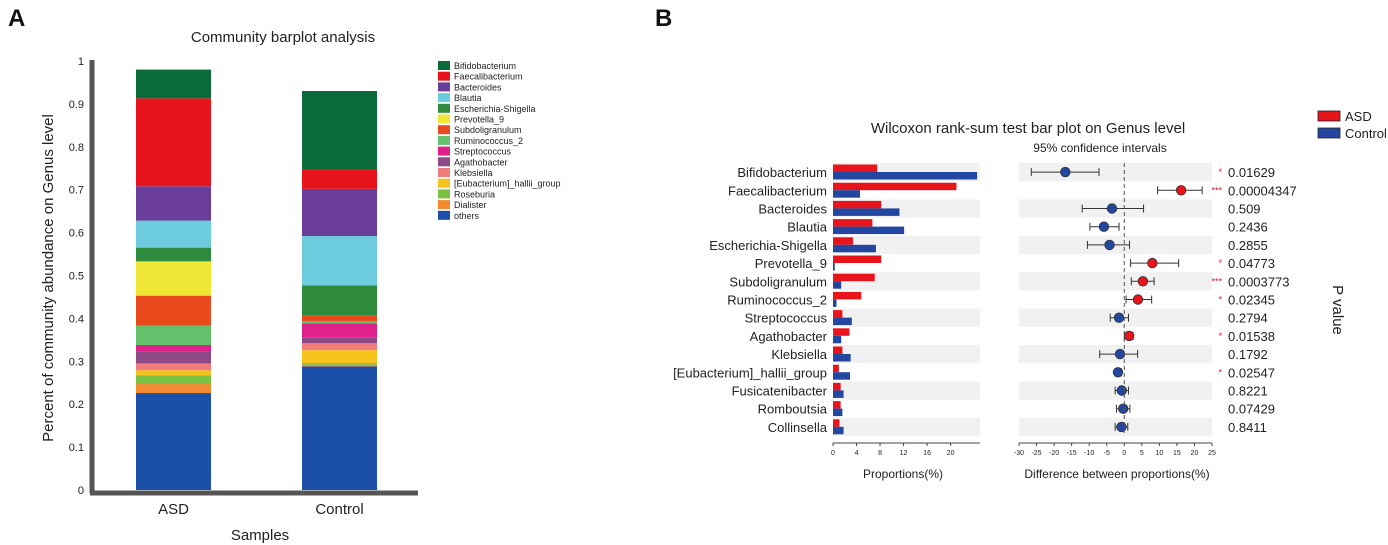 This screenshot has width=1388, height=545. What do you see at coordinates (479, 120) in the screenshot?
I see `legend-label: Prevotella_9` at bounding box center [479, 120].